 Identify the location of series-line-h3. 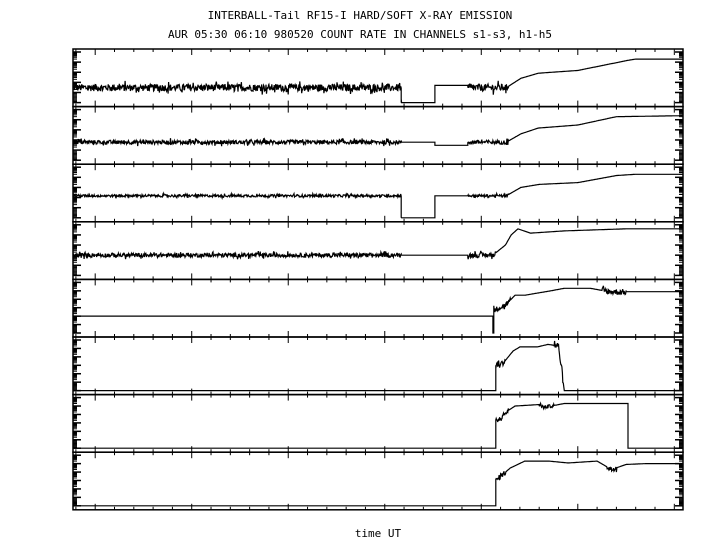
(378, 366).